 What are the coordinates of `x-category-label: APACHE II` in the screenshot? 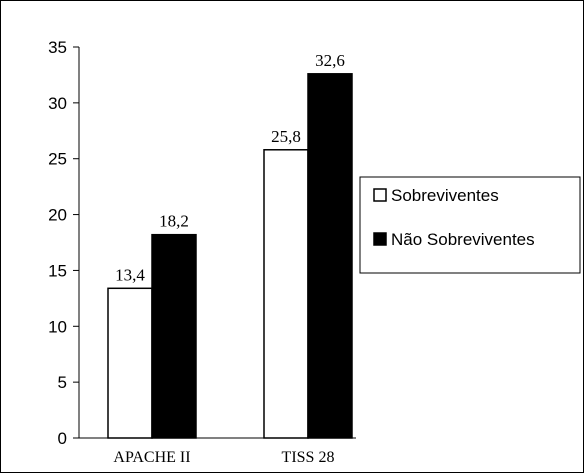 It's located at (151, 457).